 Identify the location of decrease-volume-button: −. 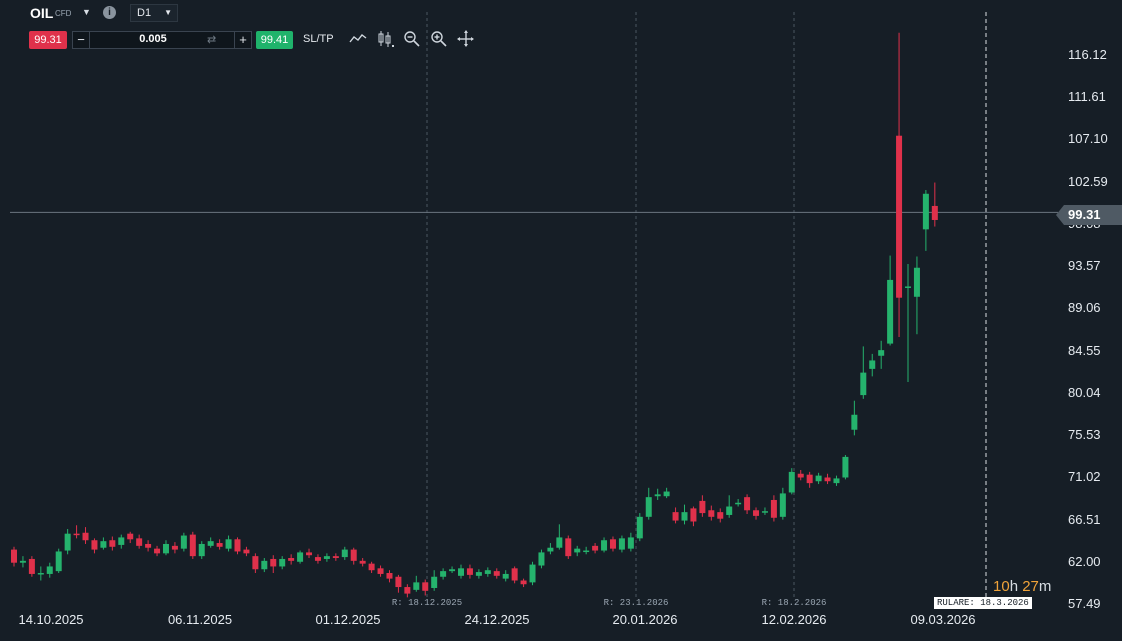
(81, 40).